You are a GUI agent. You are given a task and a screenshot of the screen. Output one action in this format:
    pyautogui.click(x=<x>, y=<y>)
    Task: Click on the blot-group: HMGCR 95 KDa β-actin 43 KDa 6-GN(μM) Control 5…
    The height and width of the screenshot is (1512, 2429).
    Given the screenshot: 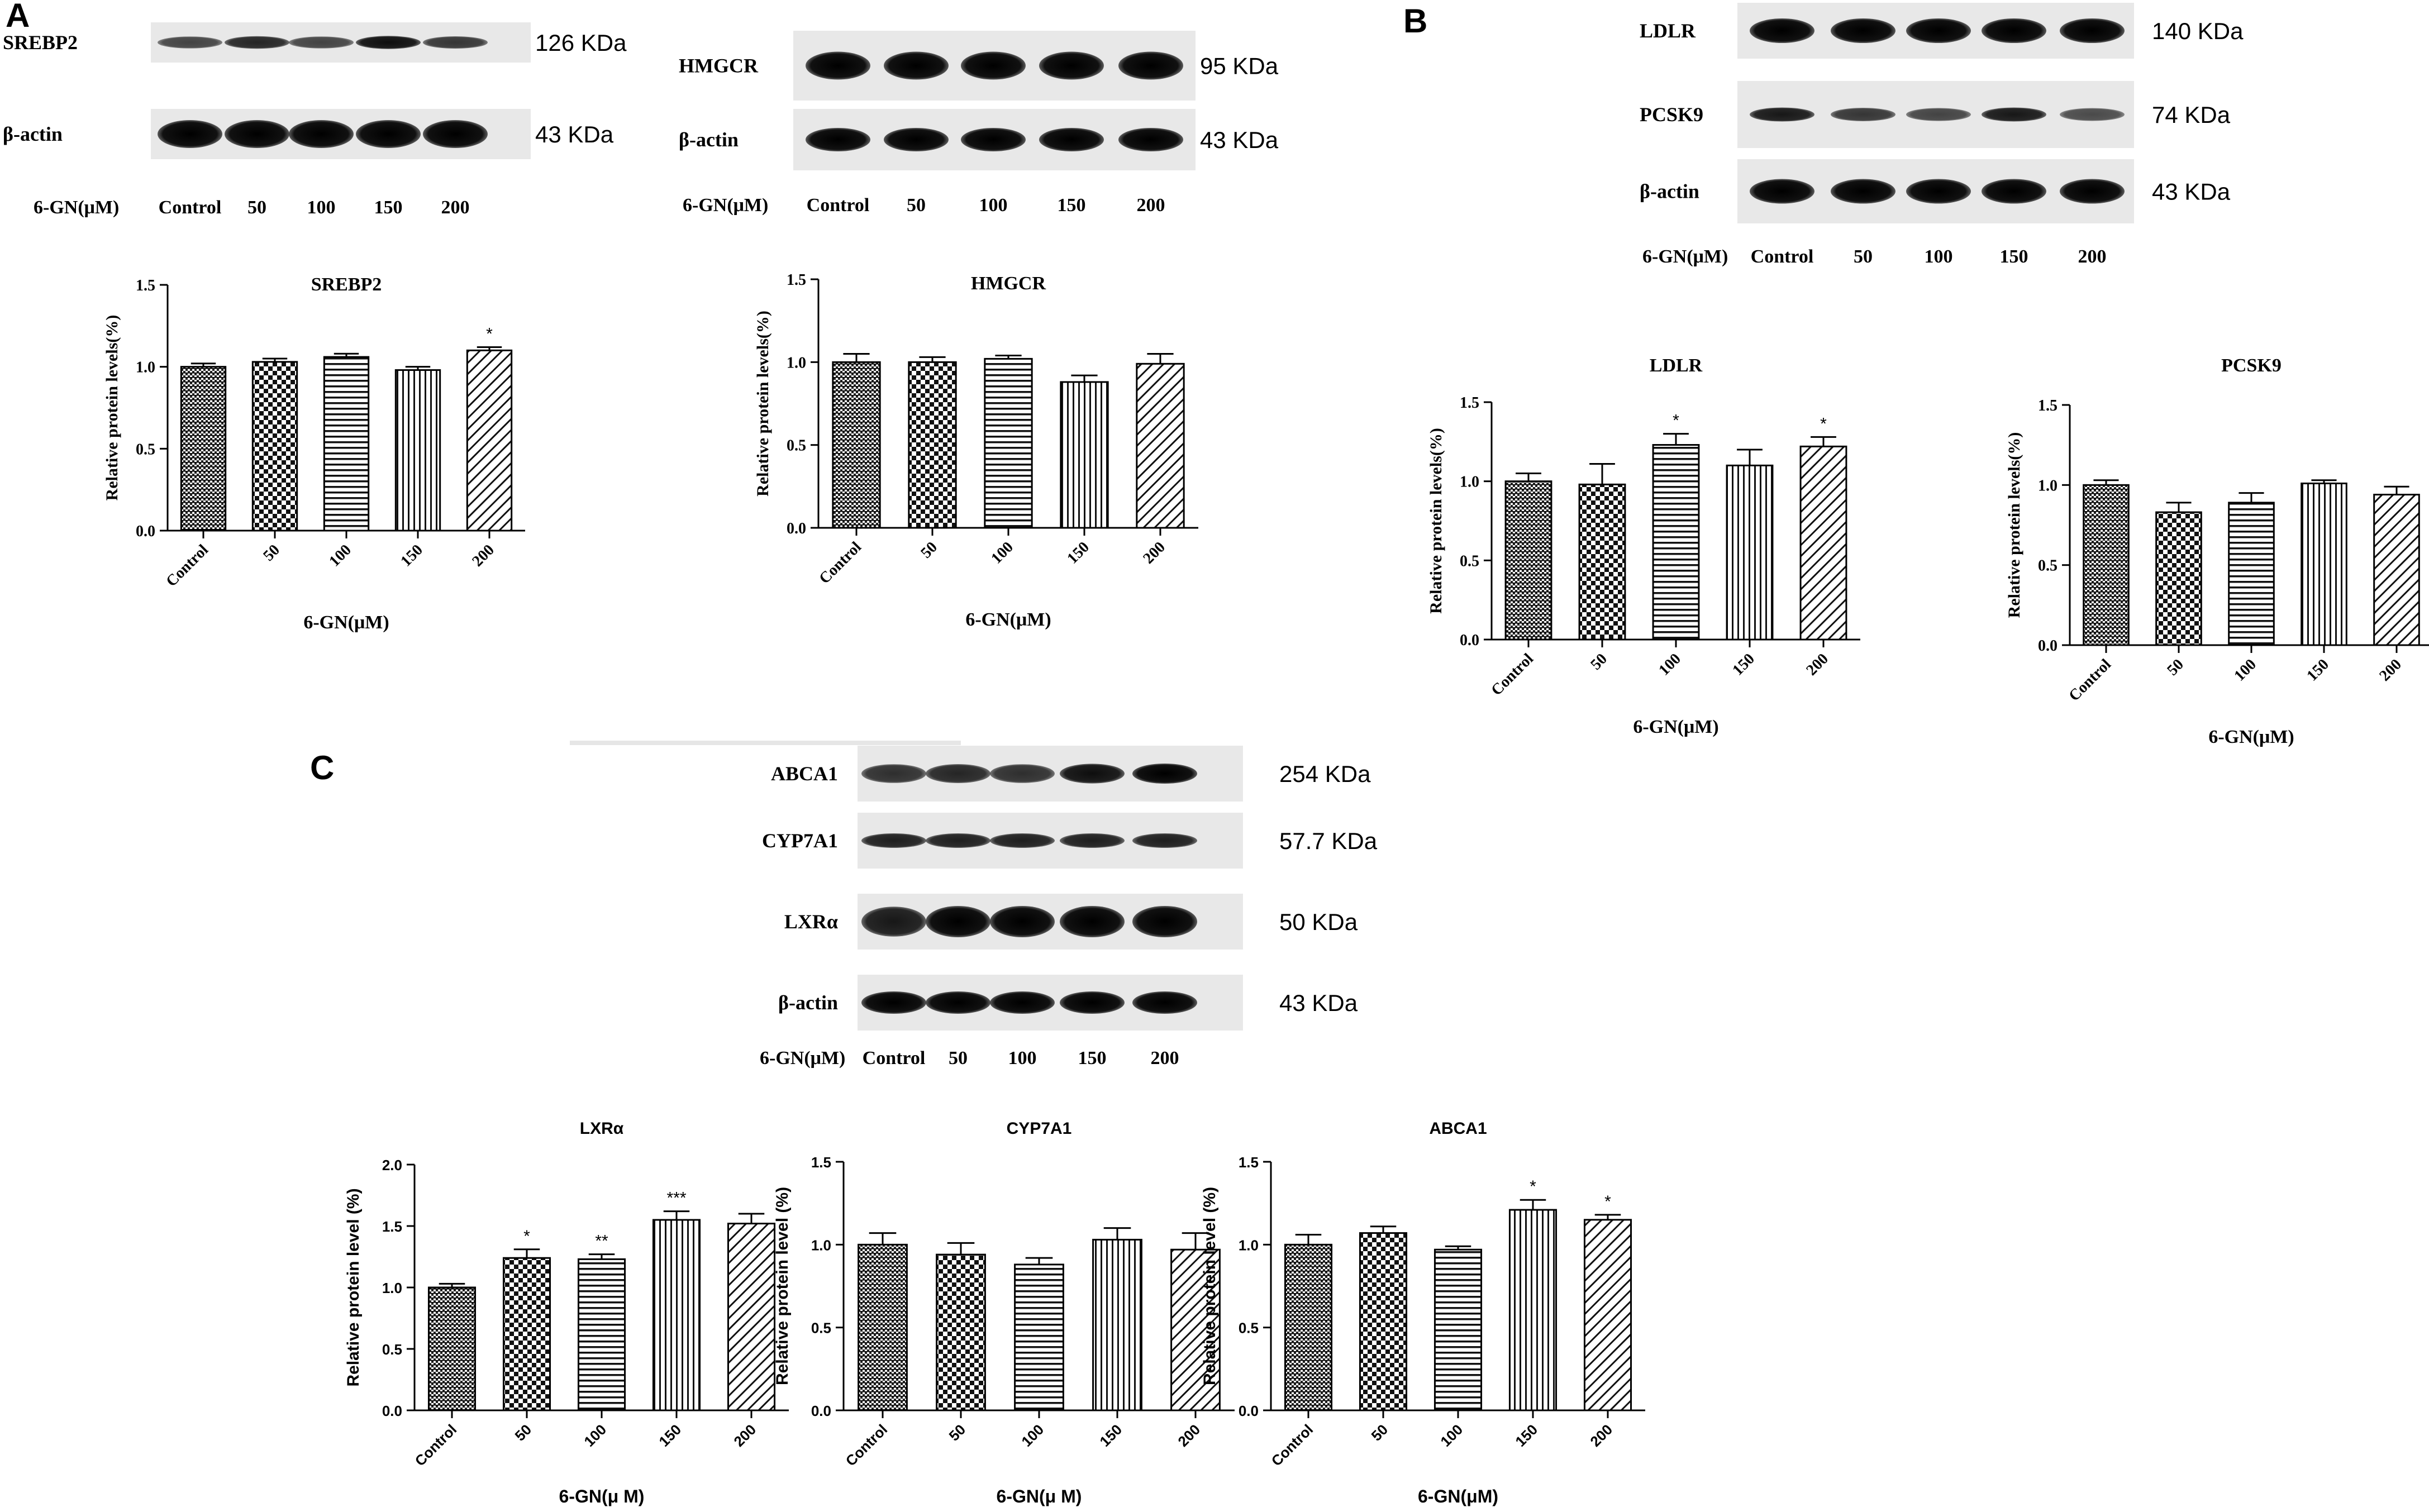 What is the action you would take?
    pyautogui.click(x=979, y=124)
    